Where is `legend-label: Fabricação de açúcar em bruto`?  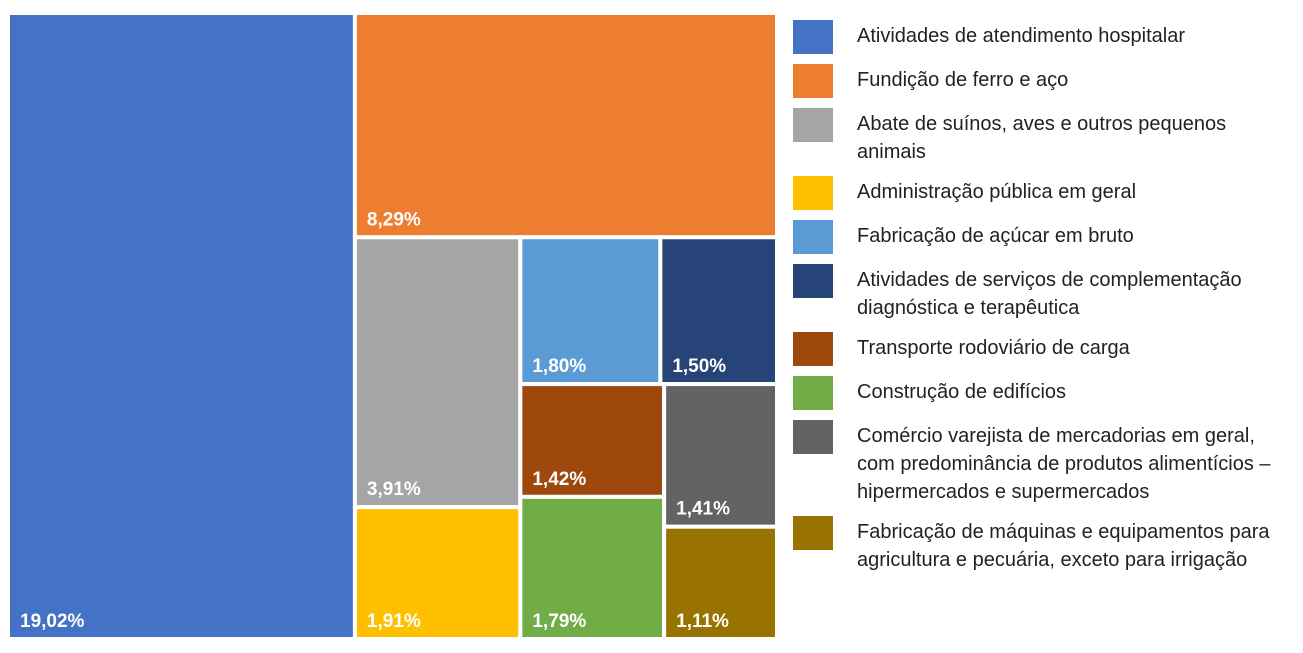 legend-label: Fabricação de açúcar em bruto is located at coordinates (995, 236).